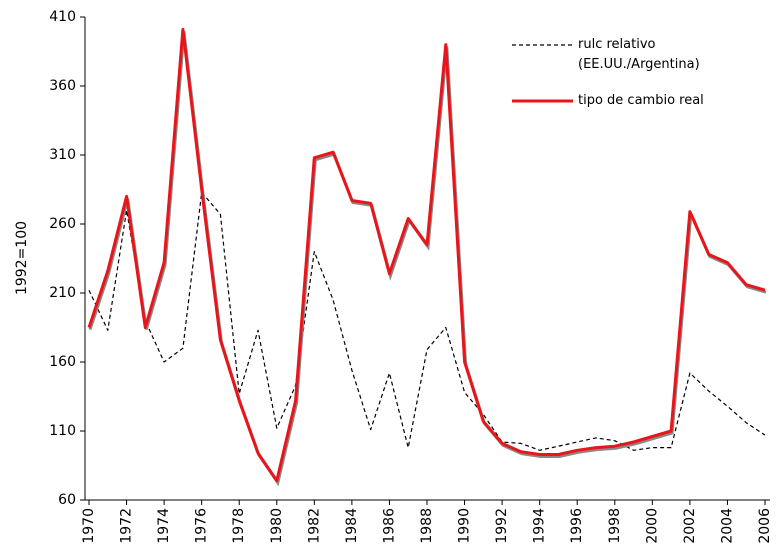  I want to click on x-tick-label: 2006, so click(765, 526).